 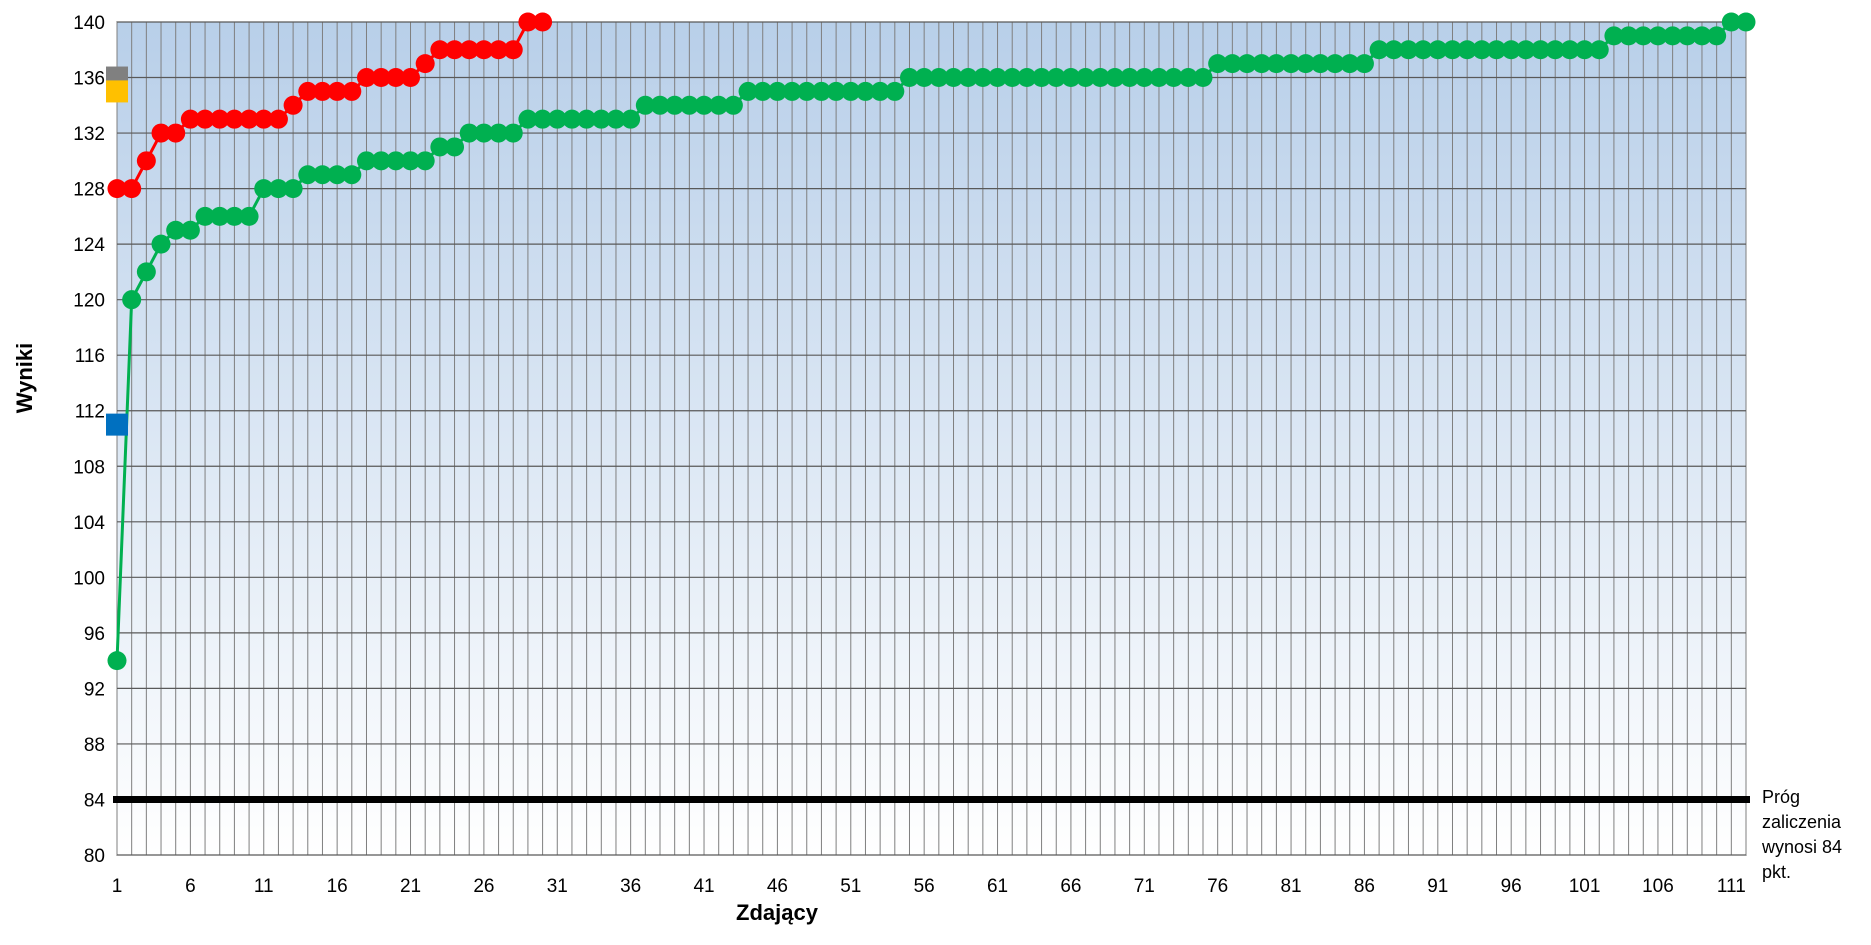 I want to click on x-tick-label: 96, so click(x=1511, y=886).